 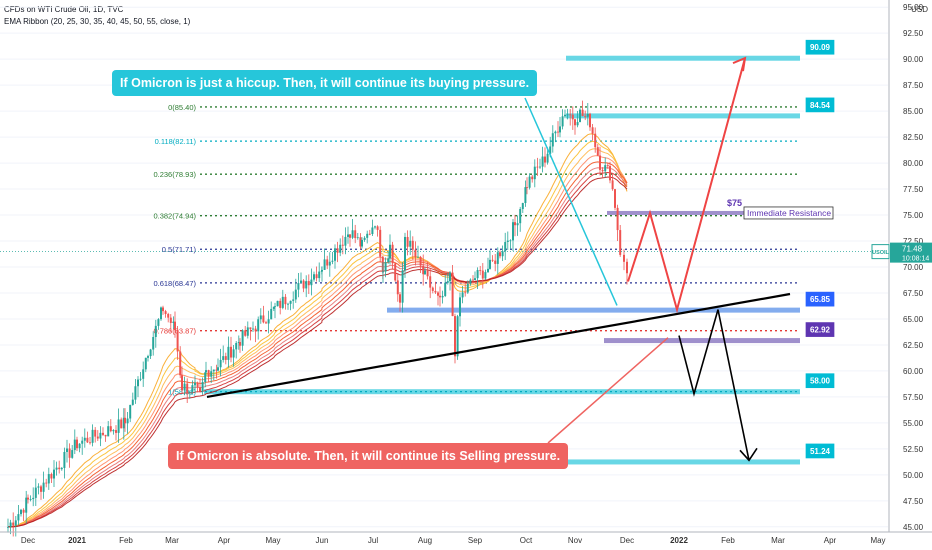 What do you see at coordinates (739, 64) in the screenshot?
I see `bullish-arrowhead` at bounding box center [739, 64].